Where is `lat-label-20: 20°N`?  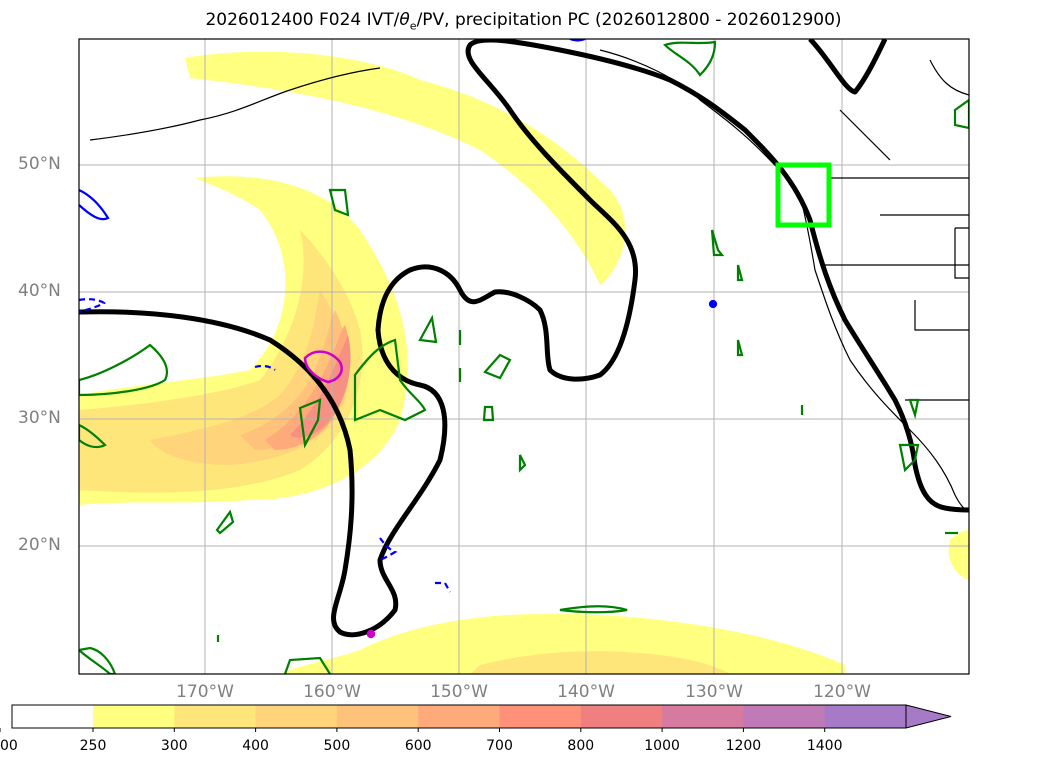 lat-label-20: 20°N is located at coordinates (39, 545).